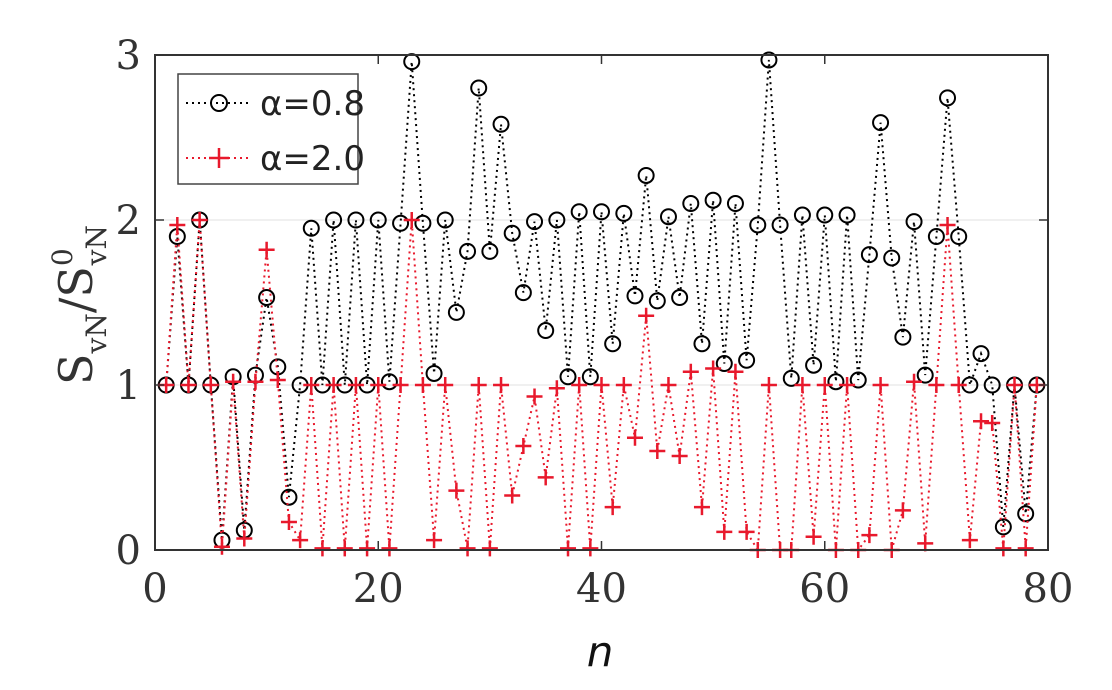 Image resolution: width=1112 pixels, height=690 pixels. I want to click on y-tick-label: 0, so click(128, 551).